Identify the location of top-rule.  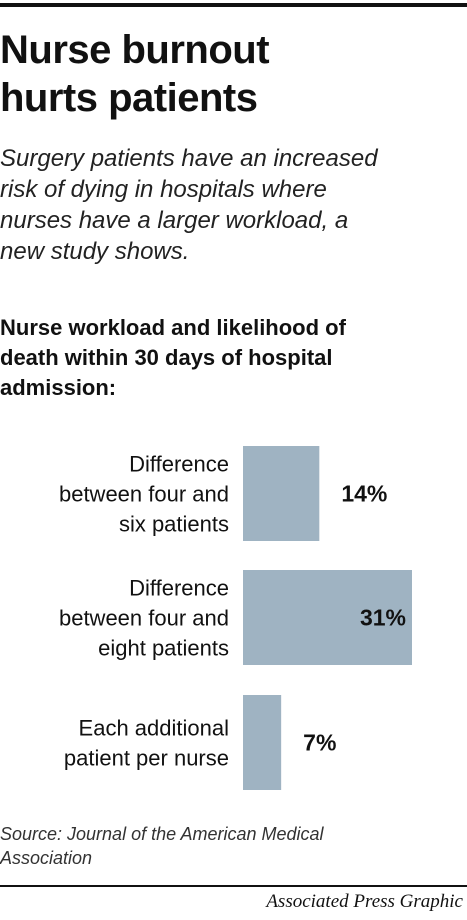
(233, 5).